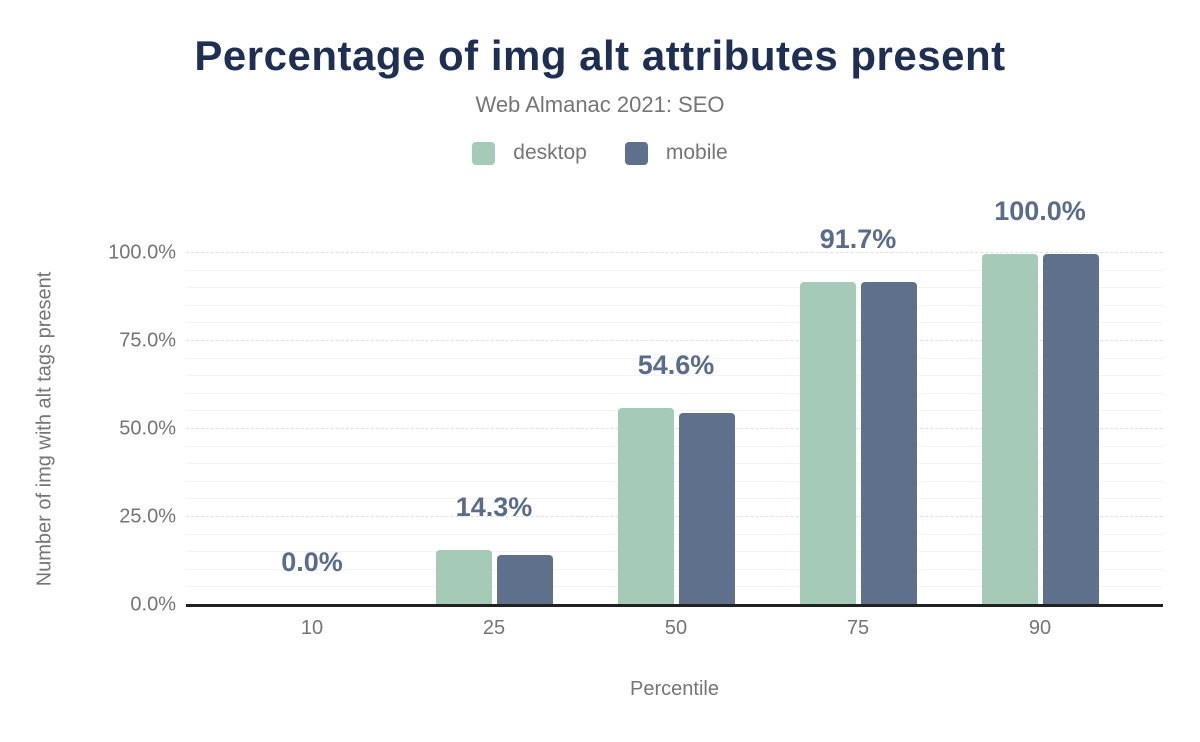  Describe the element at coordinates (696, 152) in the screenshot. I see `legend-label: mobile` at that location.